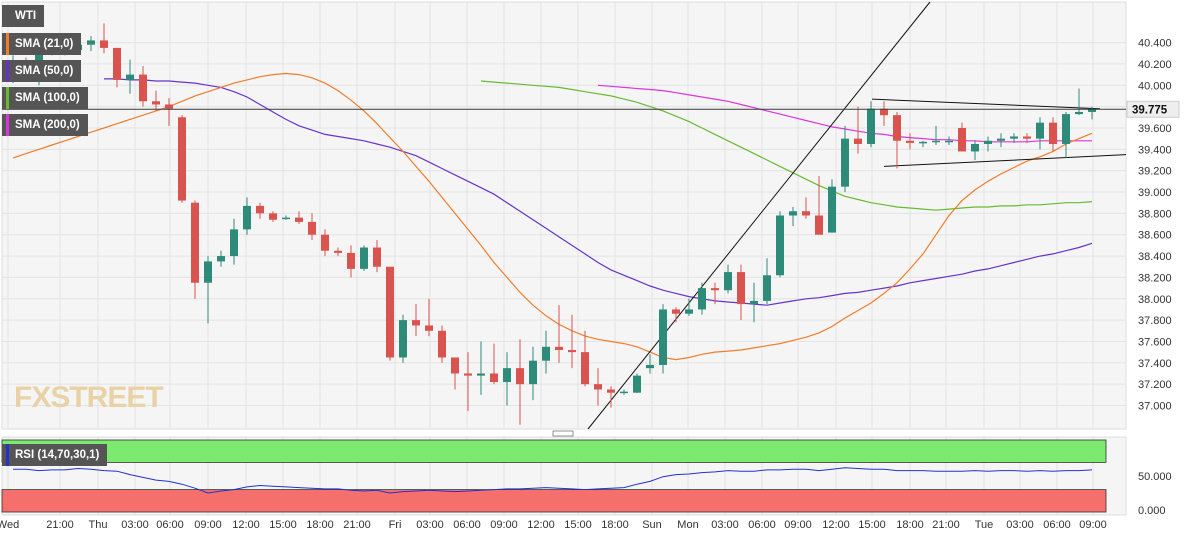 The image size is (1194, 536). Describe the element at coordinates (45, 98) in the screenshot. I see `legend-sma100: SMA (100,0)` at that location.